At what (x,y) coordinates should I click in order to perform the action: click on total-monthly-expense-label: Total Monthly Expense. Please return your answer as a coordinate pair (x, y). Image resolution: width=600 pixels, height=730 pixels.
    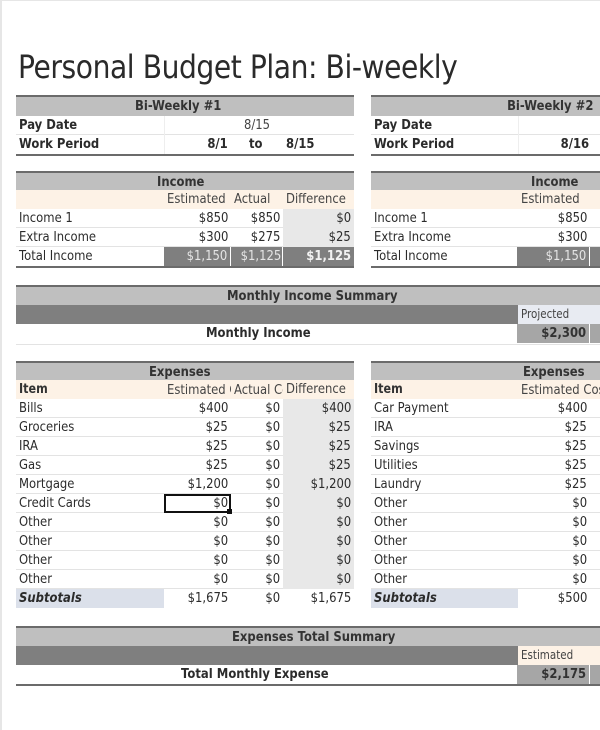
    Looking at the image, I should click on (254, 674).